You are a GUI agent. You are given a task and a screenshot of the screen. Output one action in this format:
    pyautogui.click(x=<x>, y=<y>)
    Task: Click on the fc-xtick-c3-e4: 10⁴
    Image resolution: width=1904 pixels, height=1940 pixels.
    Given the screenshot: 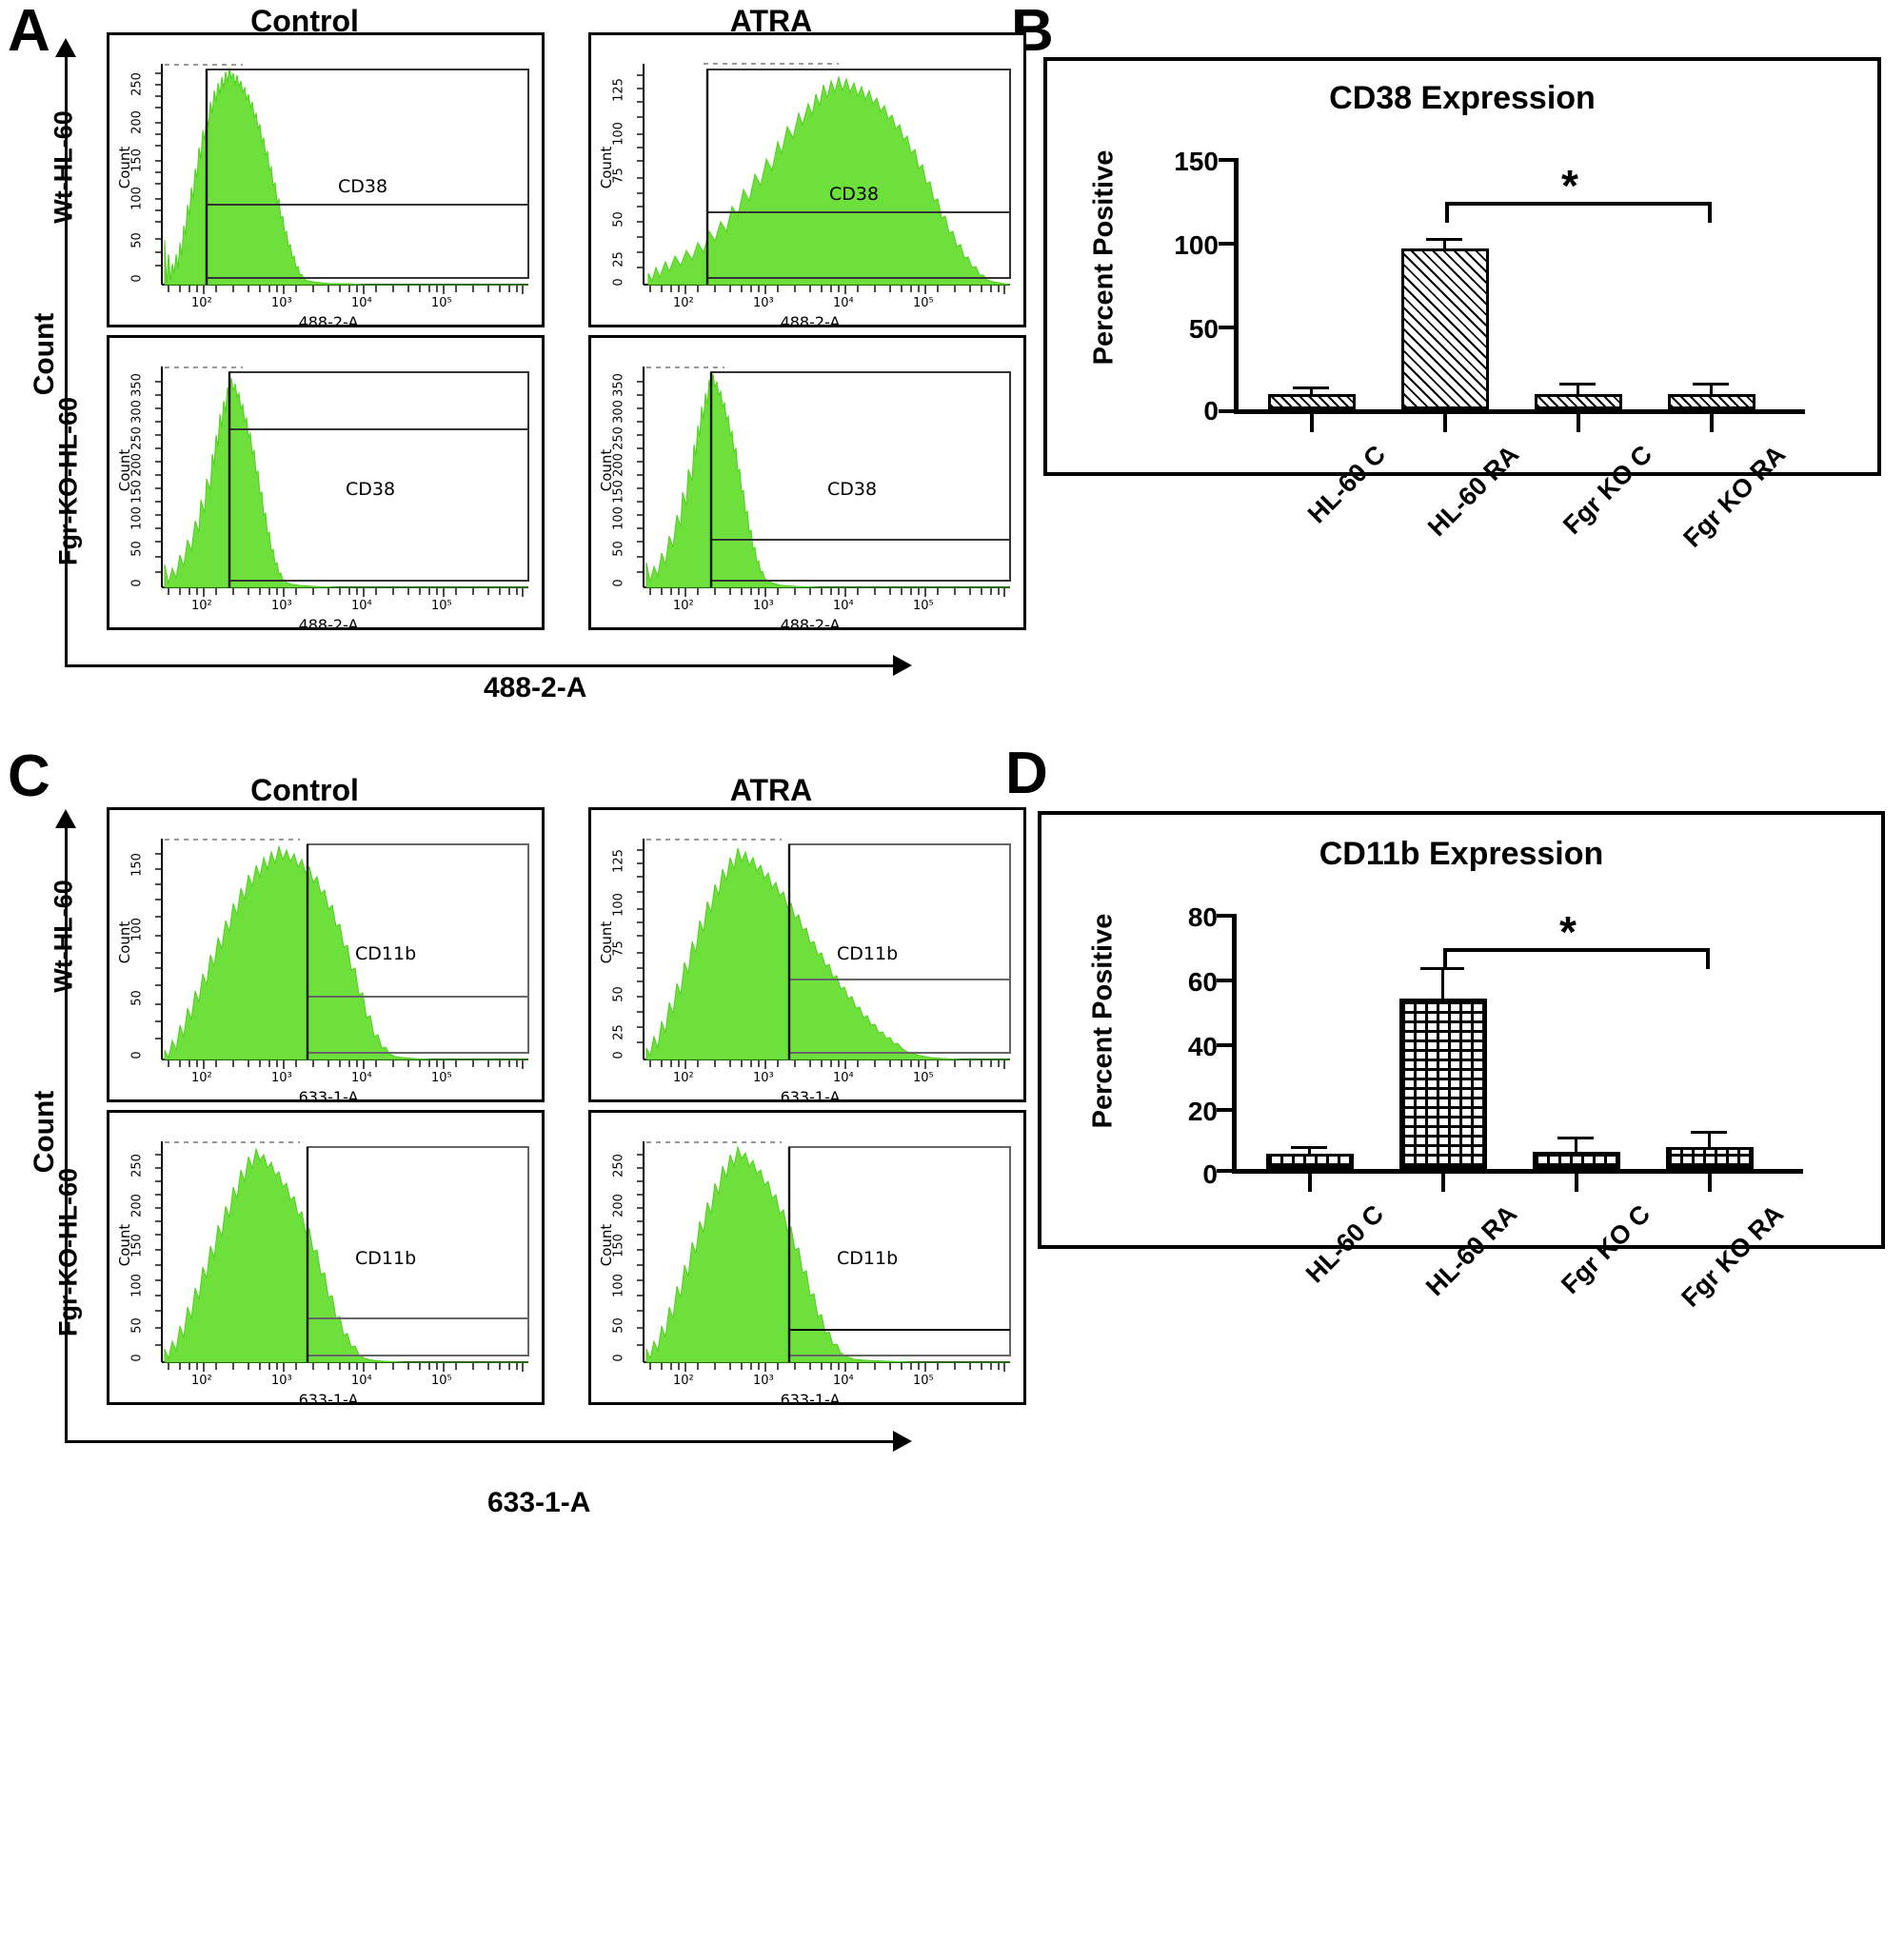 What is the action you would take?
    pyautogui.click(x=361, y=1381)
    